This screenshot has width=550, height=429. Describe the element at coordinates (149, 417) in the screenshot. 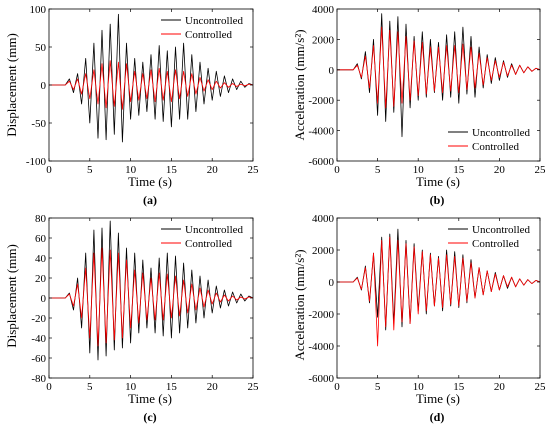

I see `panel-caption: (c)` at that location.